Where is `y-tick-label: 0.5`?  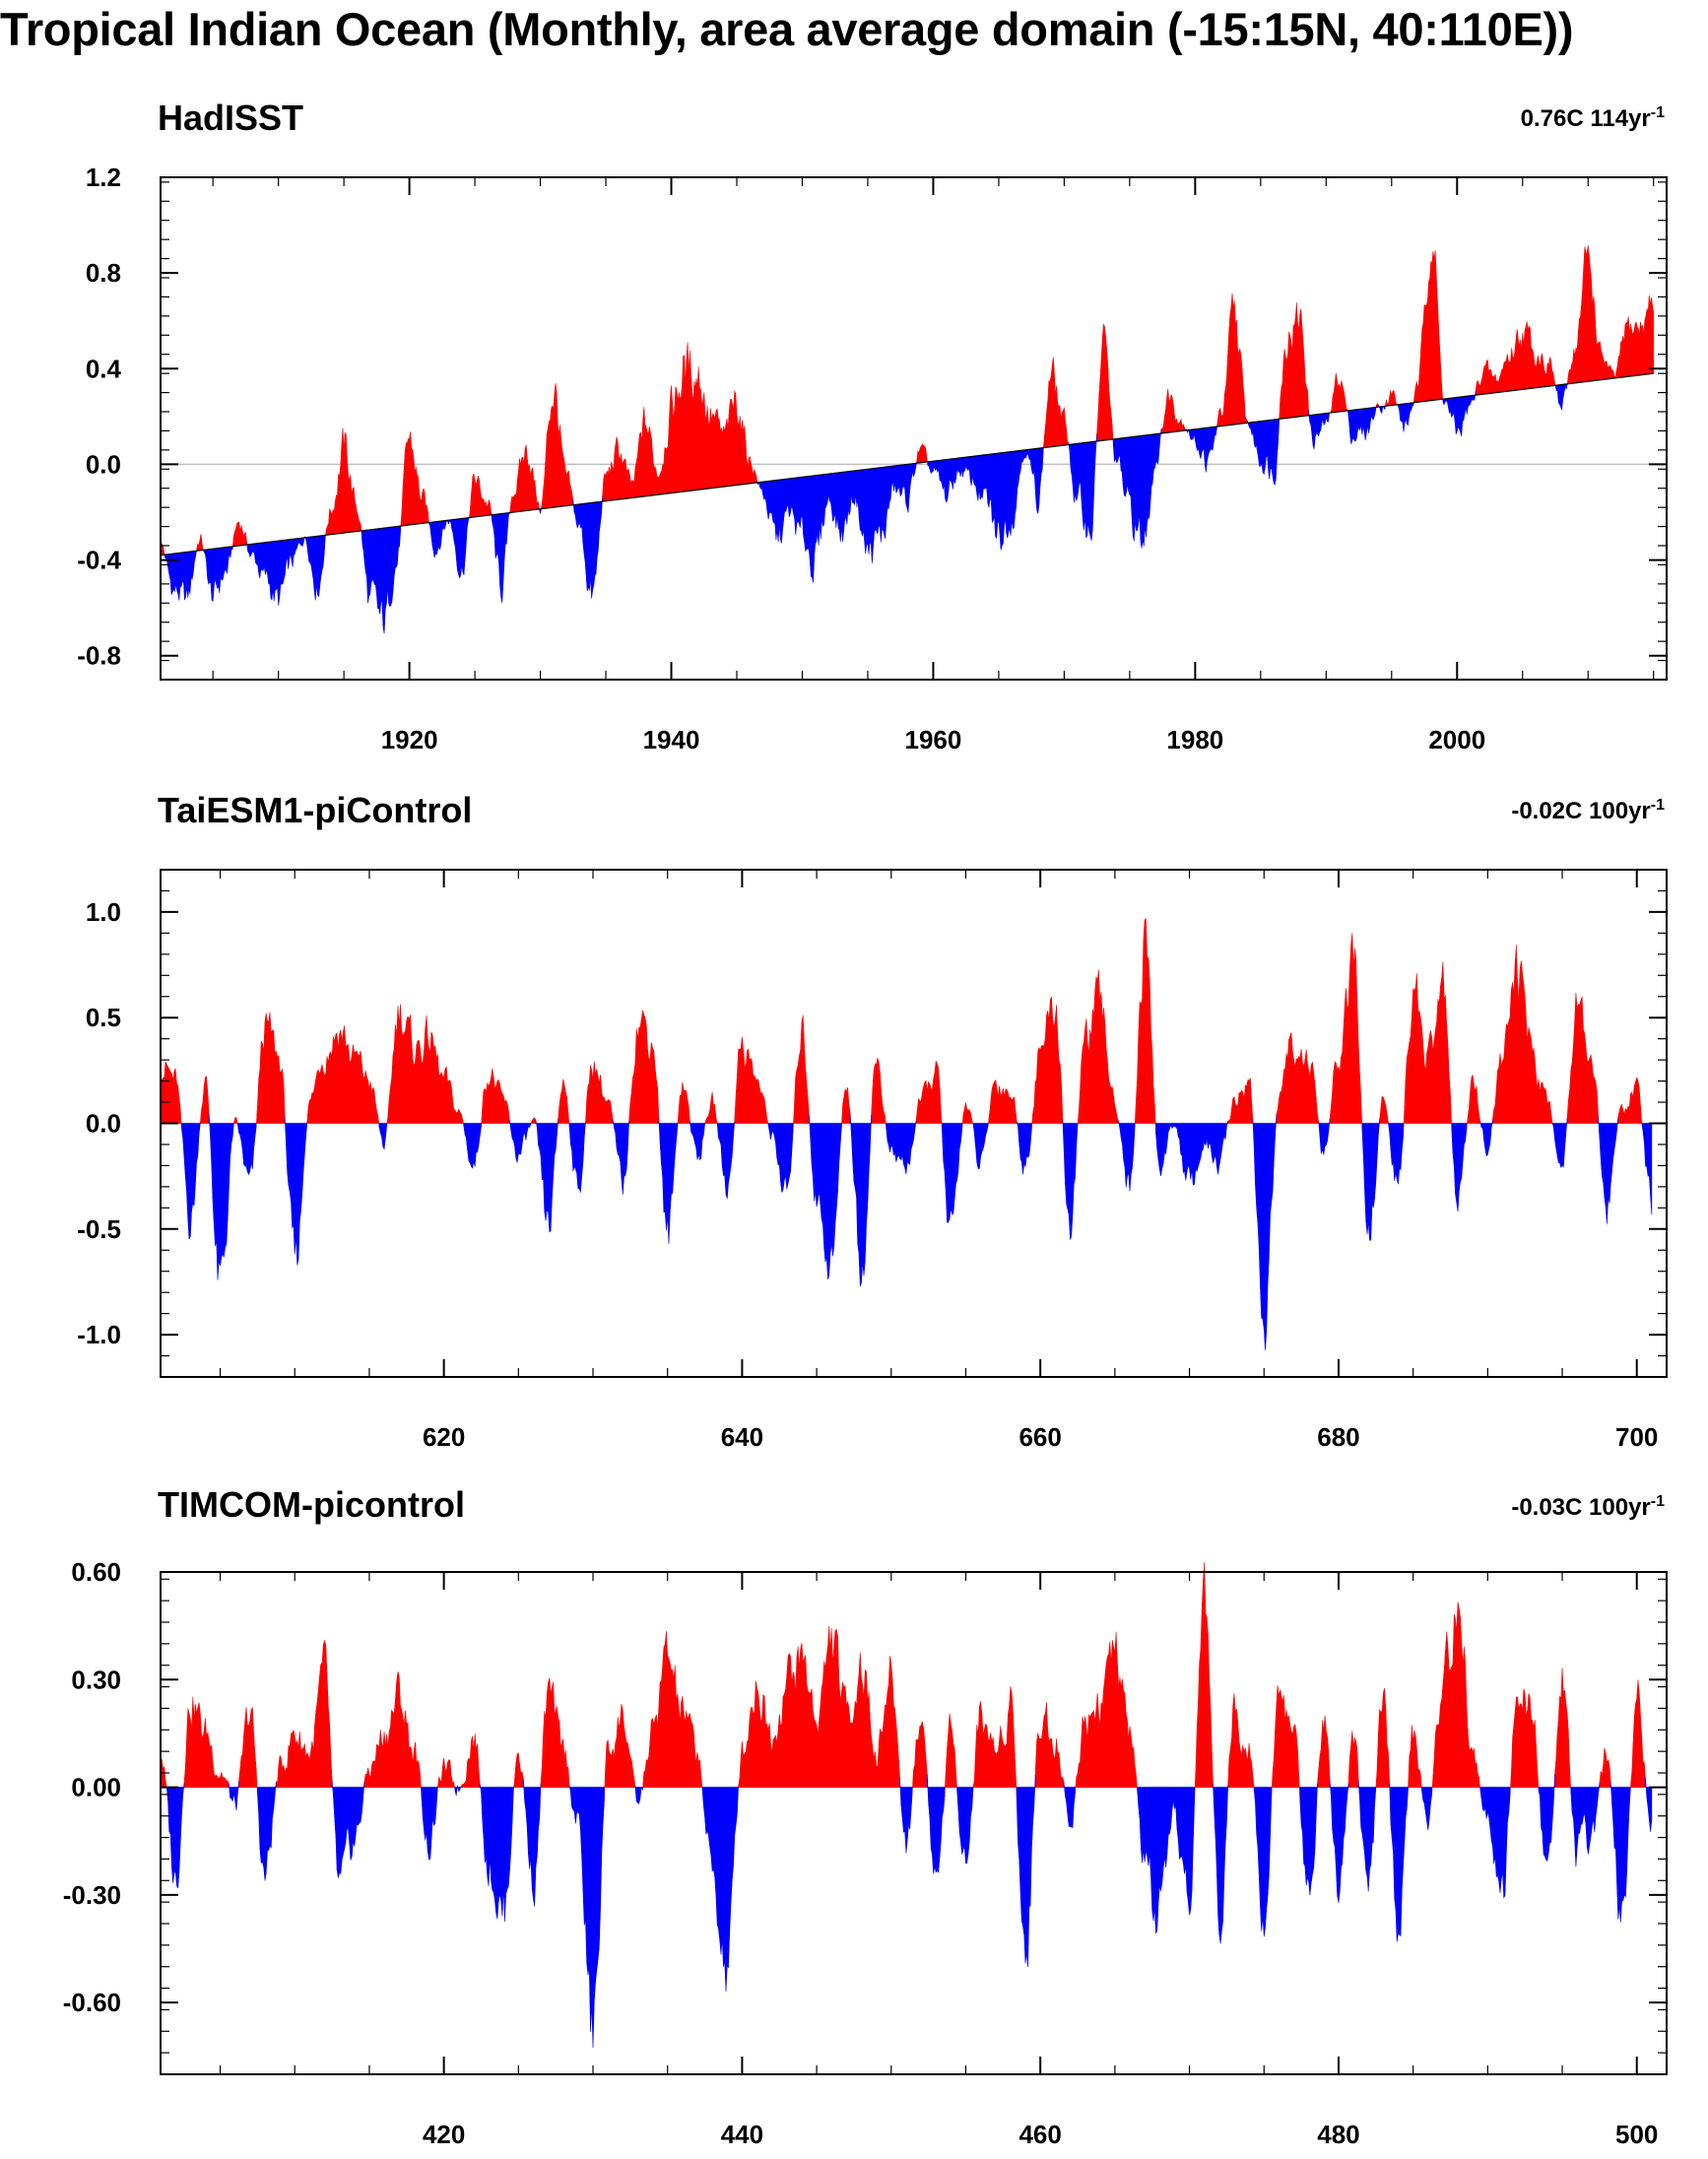
y-tick-label: 0.5 is located at coordinates (103, 1017).